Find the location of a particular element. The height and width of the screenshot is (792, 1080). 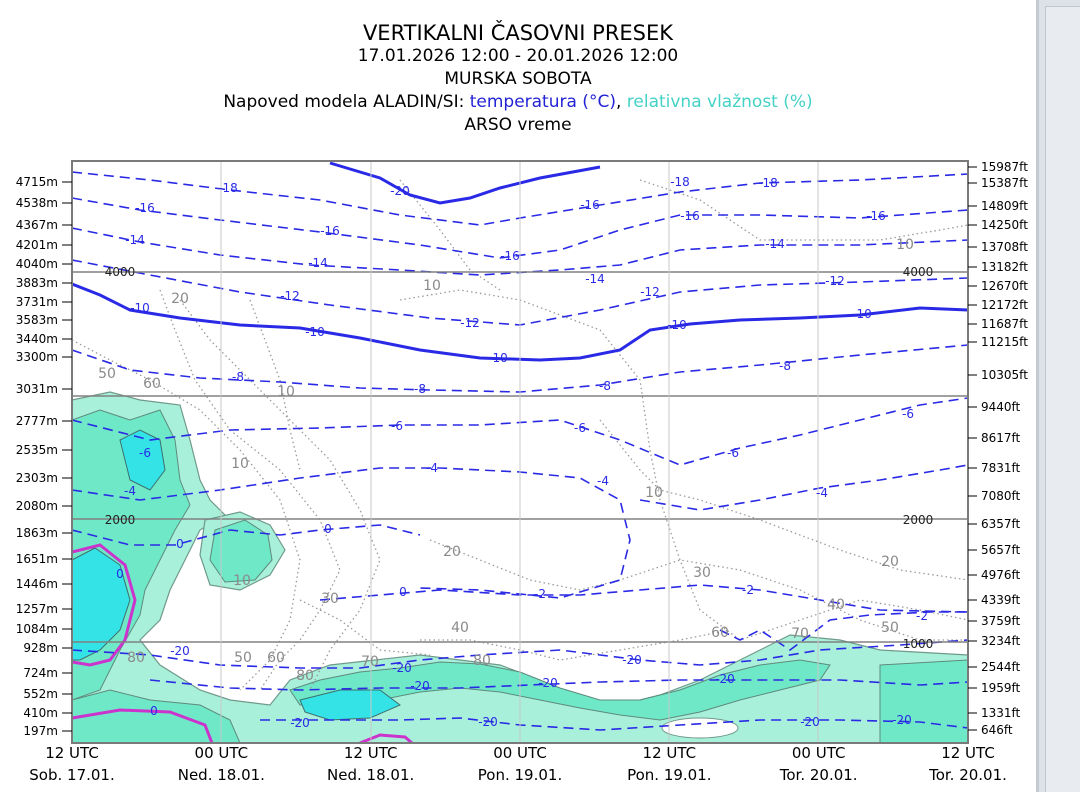

y-tick-left-label: 197m is located at coordinates (40, 731).